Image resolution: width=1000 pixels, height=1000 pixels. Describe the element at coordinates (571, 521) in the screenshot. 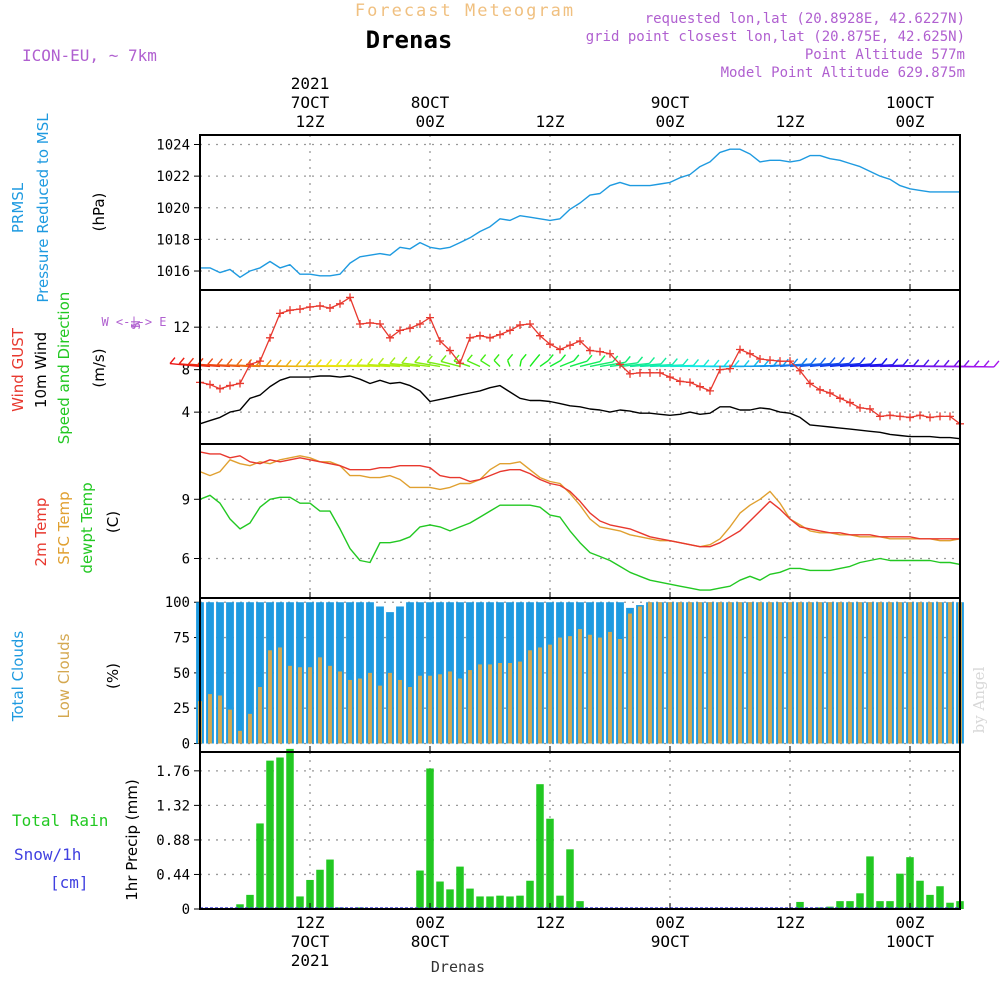

I see `temperature-panel: 69` at that location.